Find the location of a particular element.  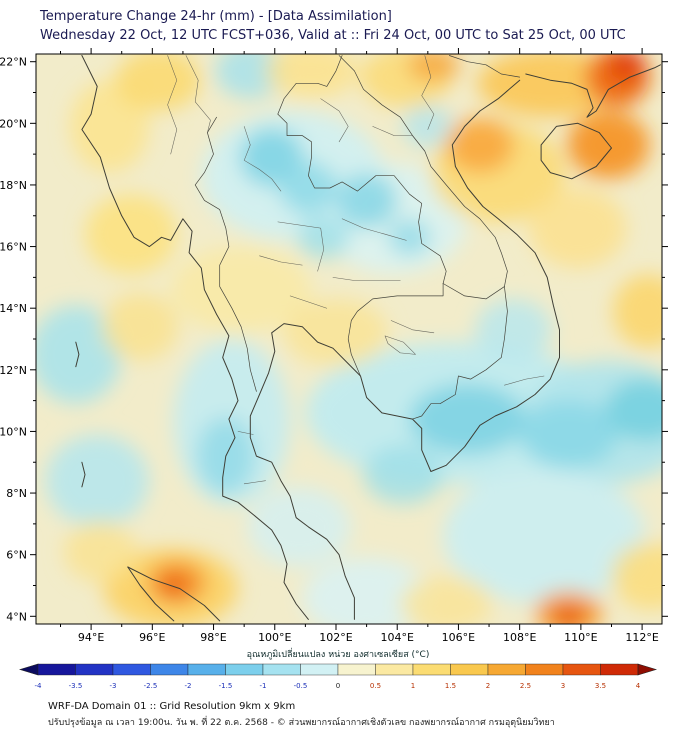

x-axis-label: 112°E is located at coordinates (641, 637).